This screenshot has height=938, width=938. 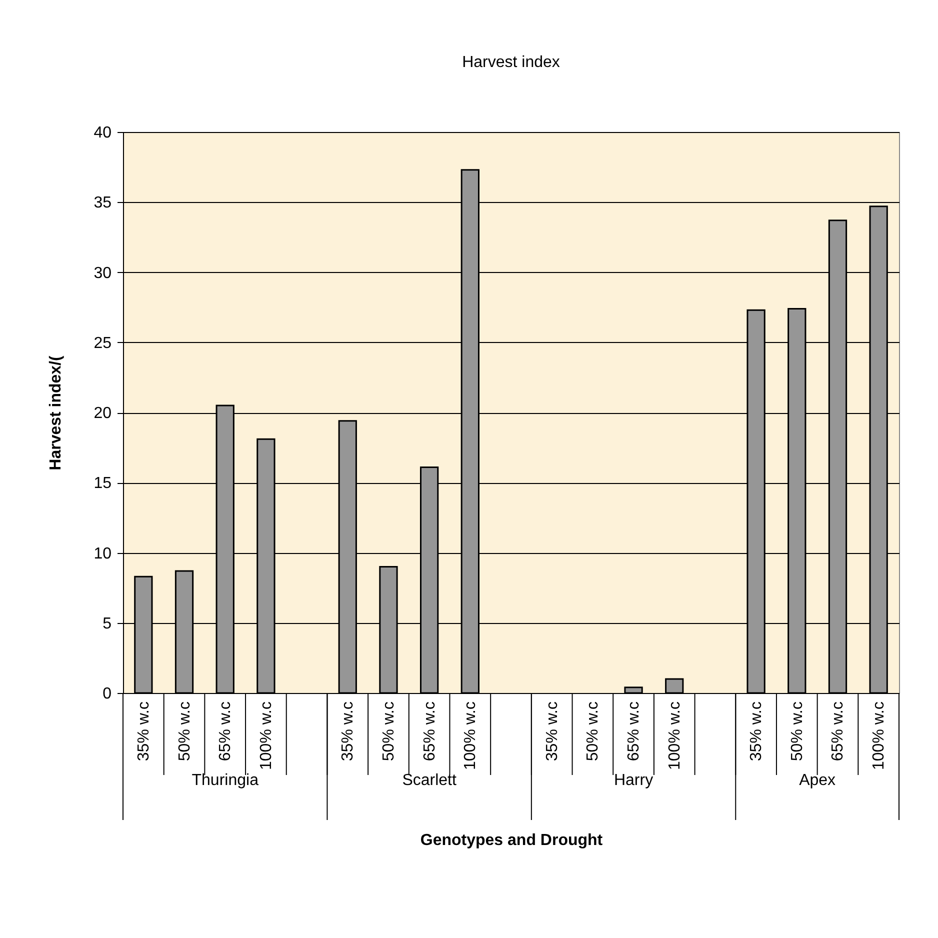 I want to click on text: Scarlett, so click(x=429, y=780).